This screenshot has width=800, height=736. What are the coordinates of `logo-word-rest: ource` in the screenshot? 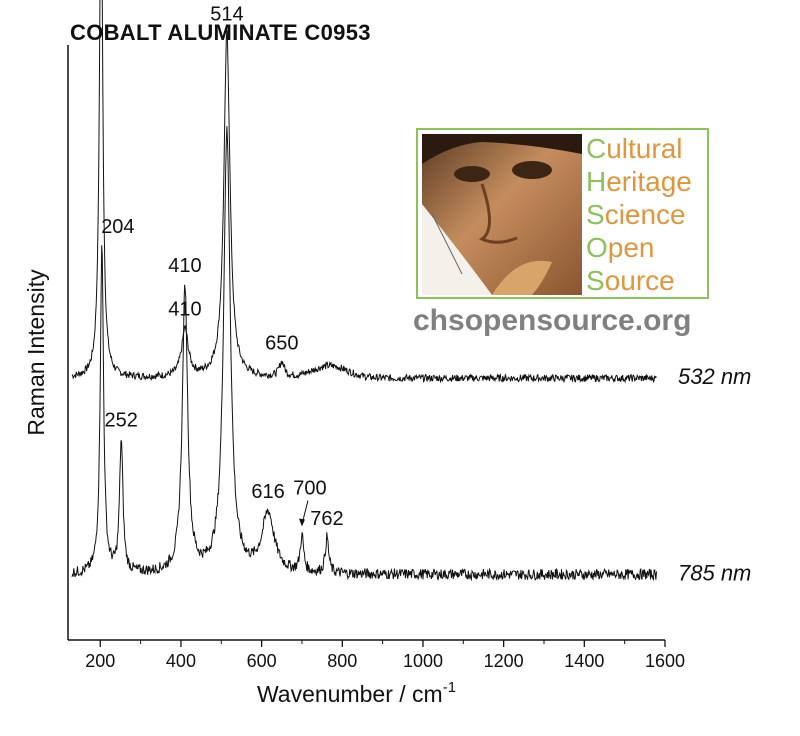 It's located at (639, 280).